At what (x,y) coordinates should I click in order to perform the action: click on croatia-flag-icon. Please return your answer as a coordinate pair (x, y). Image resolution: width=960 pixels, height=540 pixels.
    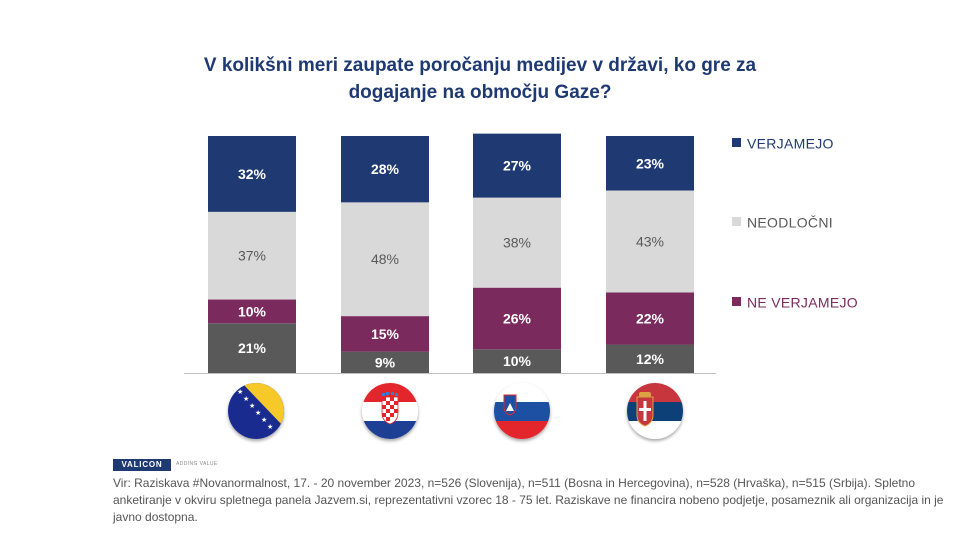
    Looking at the image, I should click on (390, 411).